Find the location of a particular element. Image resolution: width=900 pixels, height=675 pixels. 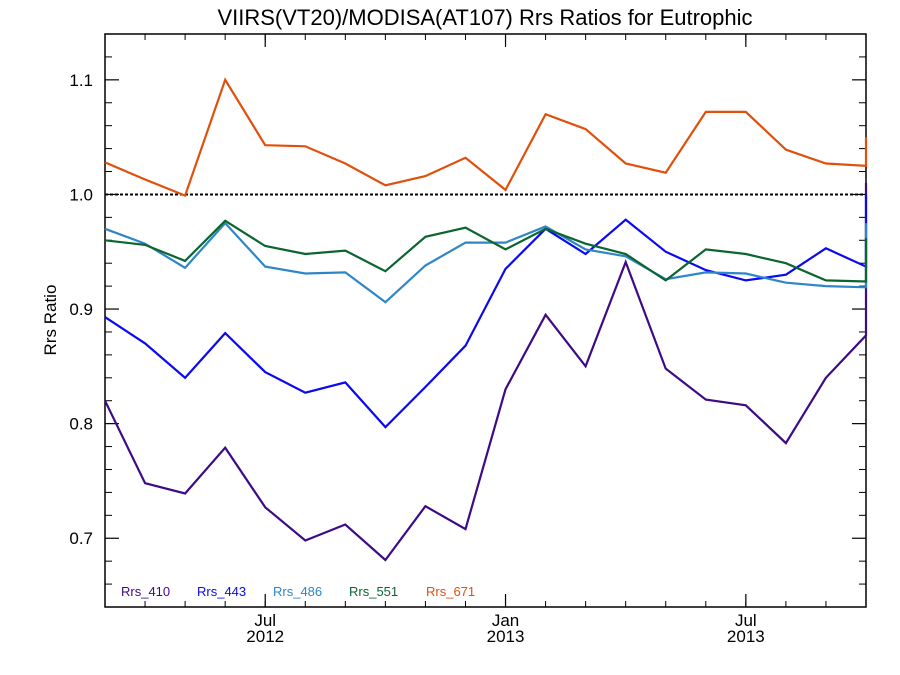

x-tick-label-year: 2012 is located at coordinates (265, 636).